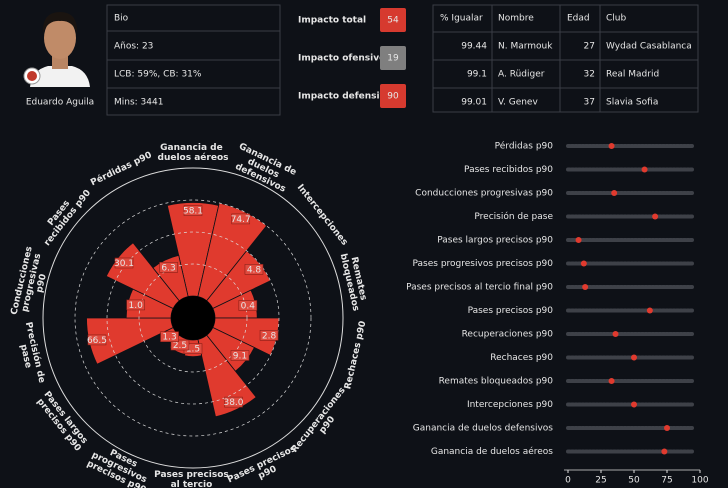  I want to click on stat-label: 66.5, so click(97, 341).